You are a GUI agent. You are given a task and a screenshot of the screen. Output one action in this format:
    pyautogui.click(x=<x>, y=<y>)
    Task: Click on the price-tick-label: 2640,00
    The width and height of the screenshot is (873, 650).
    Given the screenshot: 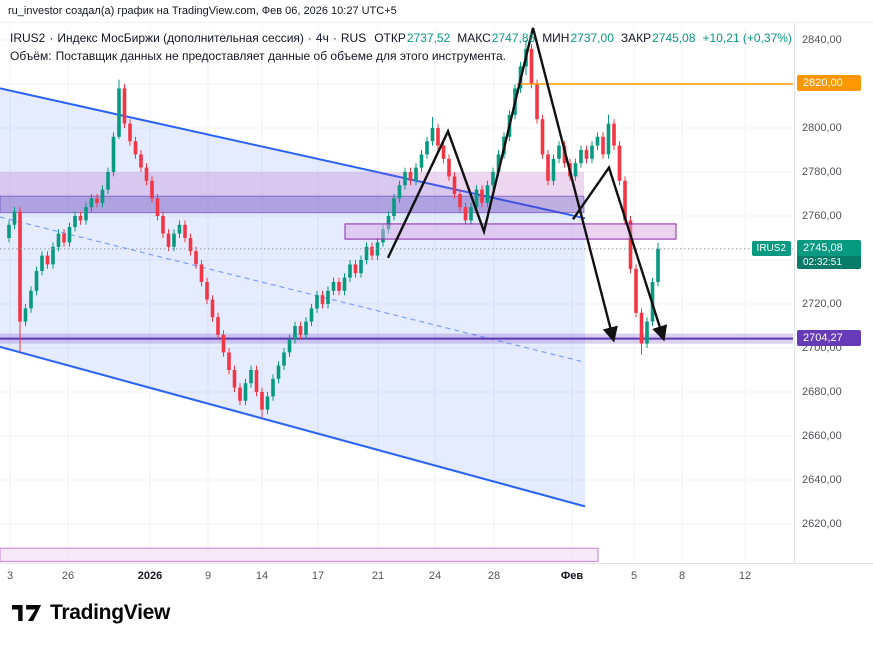 What is the action you would take?
    pyautogui.click(x=822, y=479)
    